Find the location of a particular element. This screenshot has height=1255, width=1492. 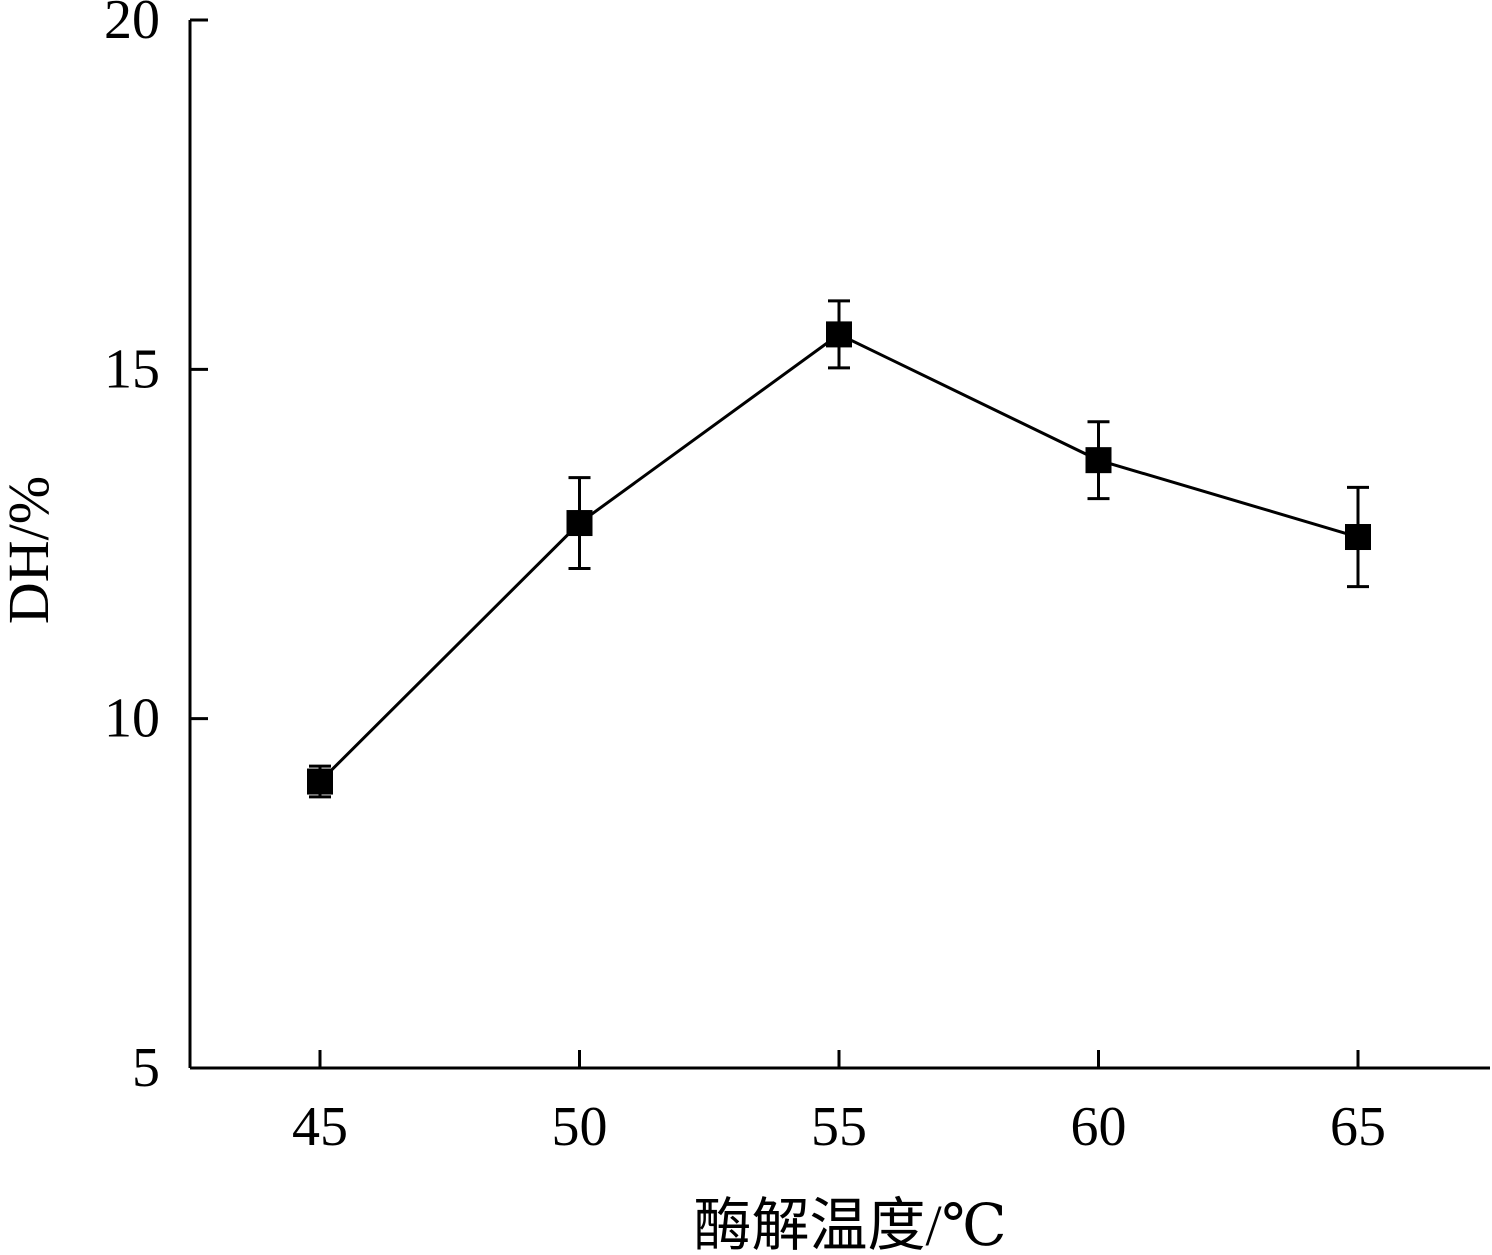

x-tick-label: 65 is located at coordinates (1358, 1127).